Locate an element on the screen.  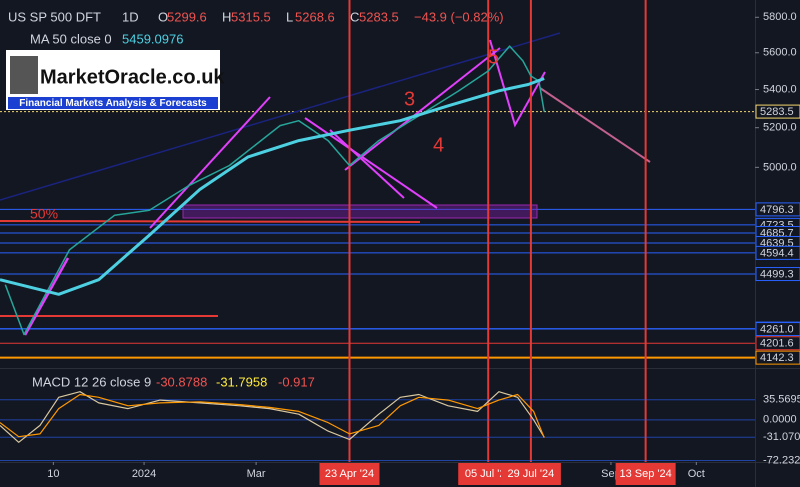
ohlc-key: L is located at coordinates (289, 16).